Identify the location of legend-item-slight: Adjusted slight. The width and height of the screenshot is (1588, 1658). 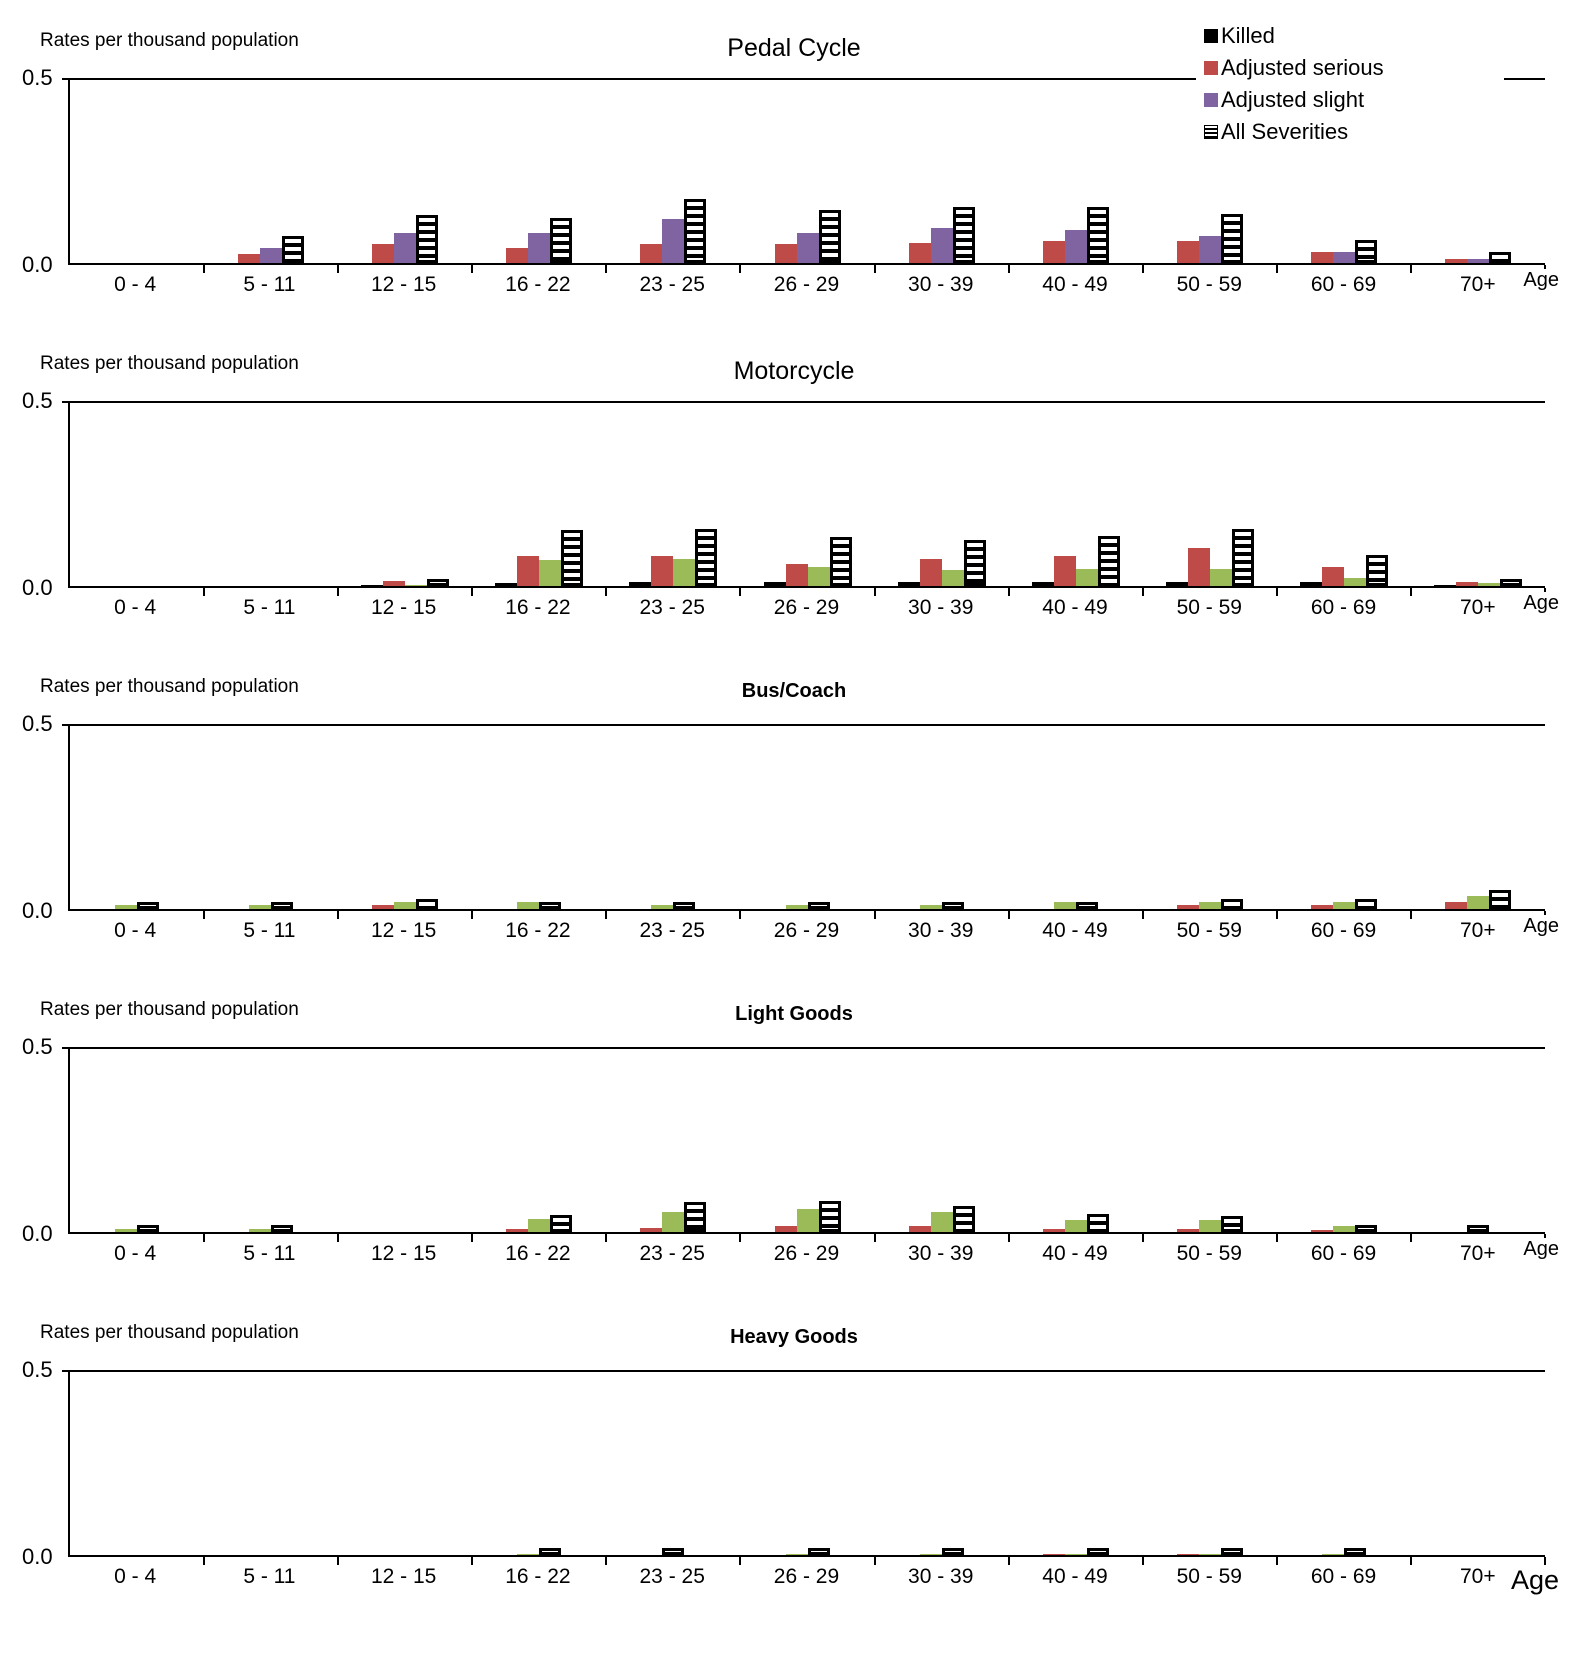
(1354, 100).